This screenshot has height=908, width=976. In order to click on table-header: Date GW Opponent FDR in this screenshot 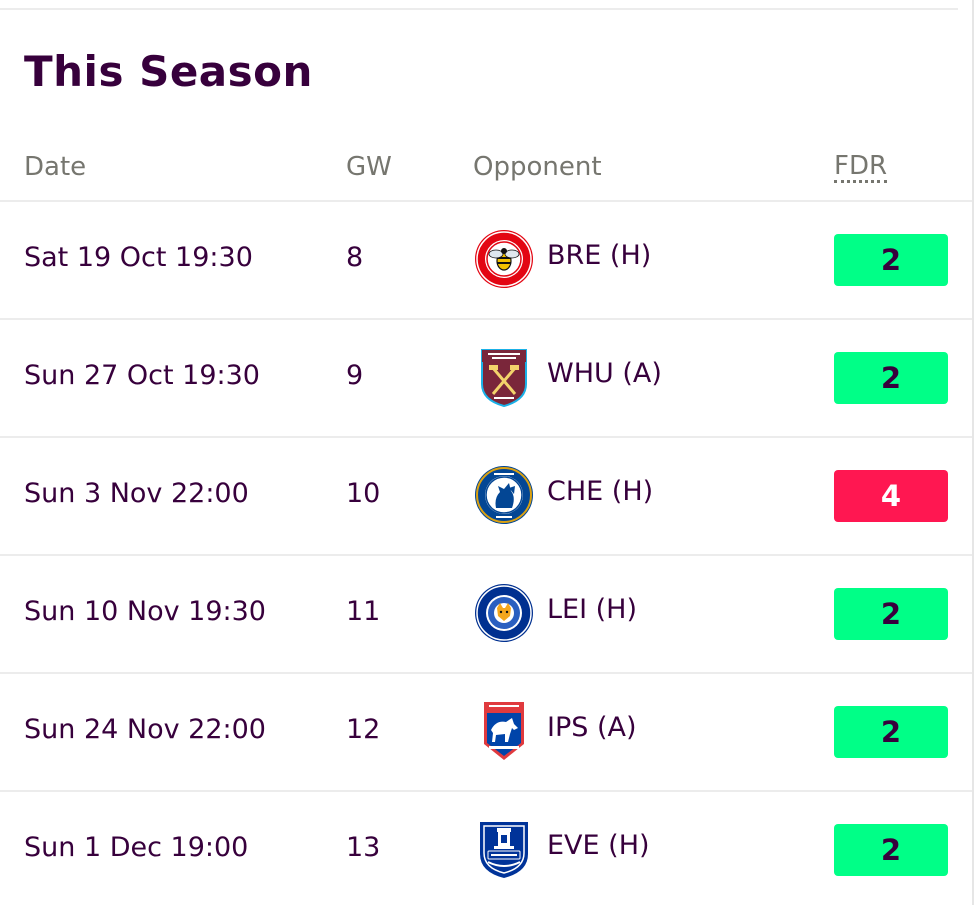, I will do `click(486, 172)`.